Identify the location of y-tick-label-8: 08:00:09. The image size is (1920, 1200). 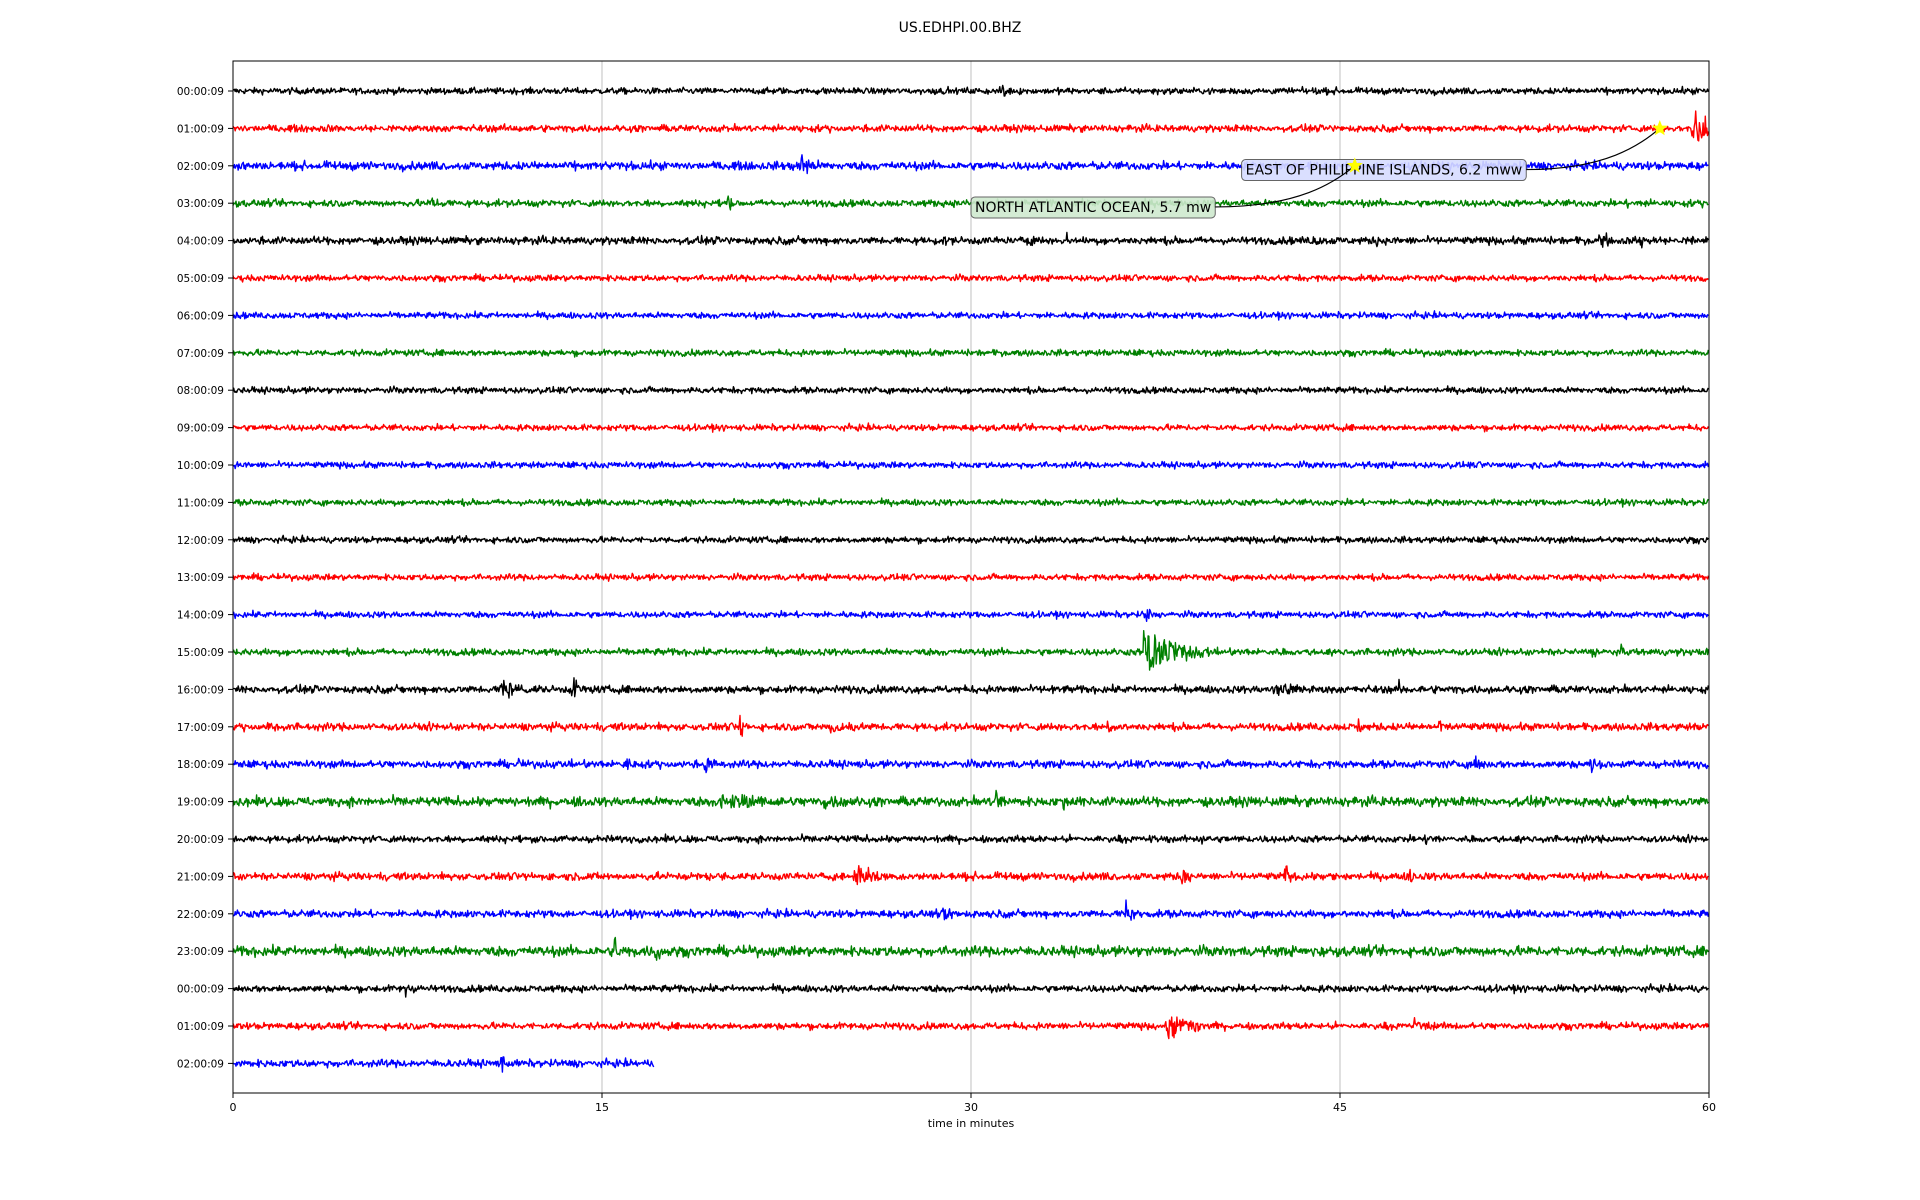
(200, 391).